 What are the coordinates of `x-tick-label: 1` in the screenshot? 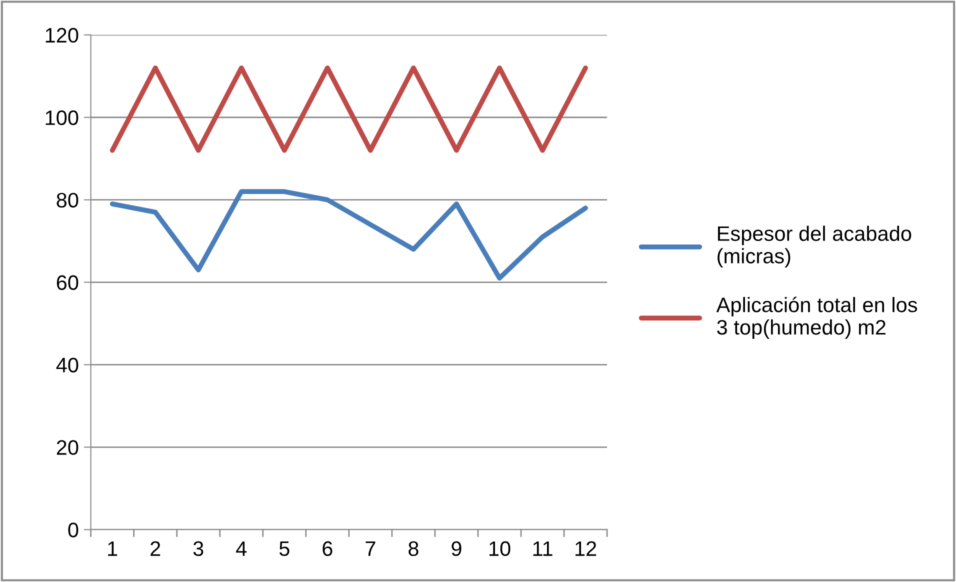 It's located at (113, 548).